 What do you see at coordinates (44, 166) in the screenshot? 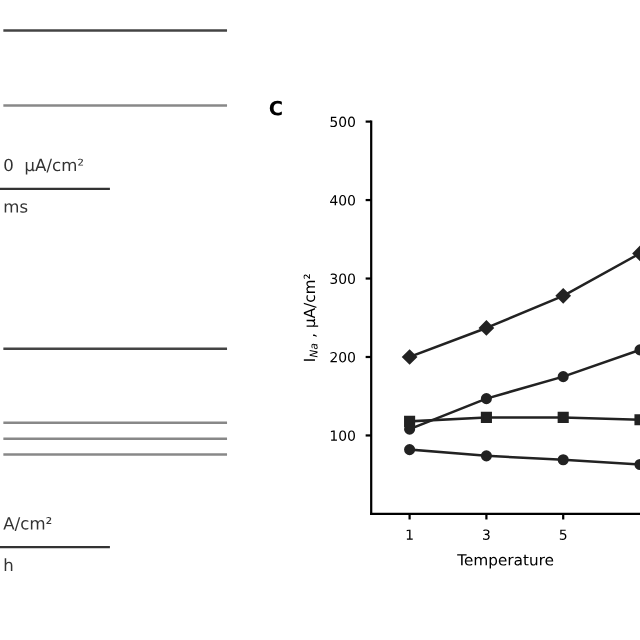
I see `text: 0 μA/cm²` at bounding box center [44, 166].